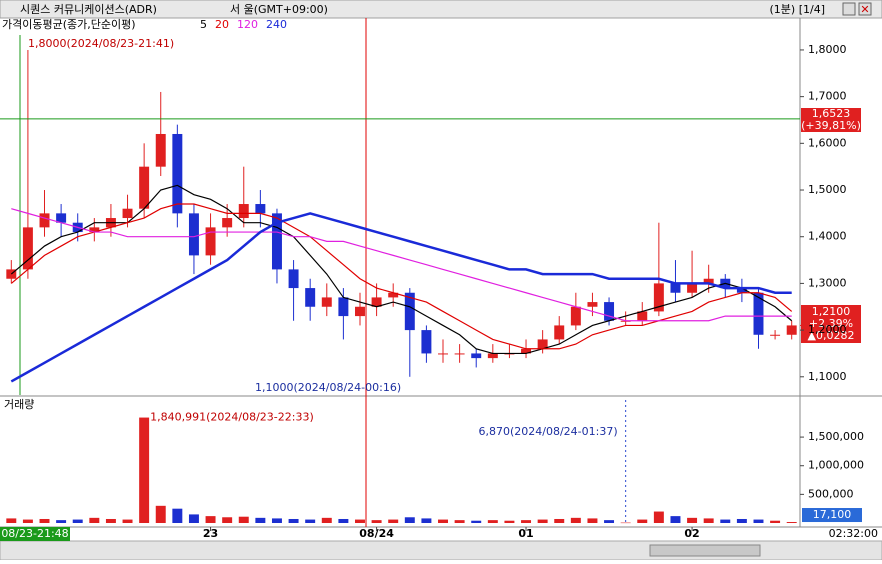  What do you see at coordinates (88, 9) in the screenshot?
I see `window-title: 시퀀스 커뮤니케이션스(ADR)` at bounding box center [88, 9].